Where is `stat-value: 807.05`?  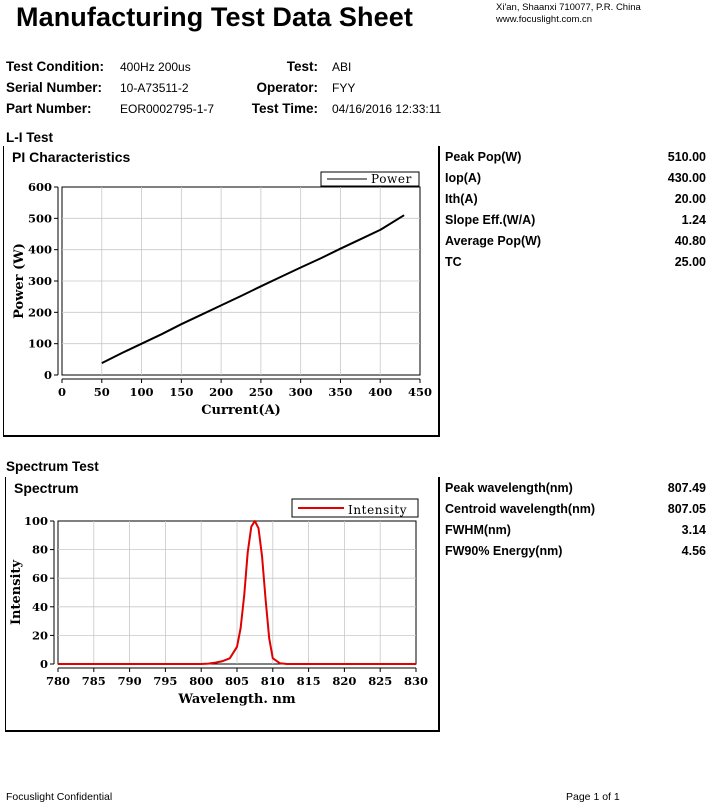
stat-value: 807.05 is located at coordinates (686, 509).